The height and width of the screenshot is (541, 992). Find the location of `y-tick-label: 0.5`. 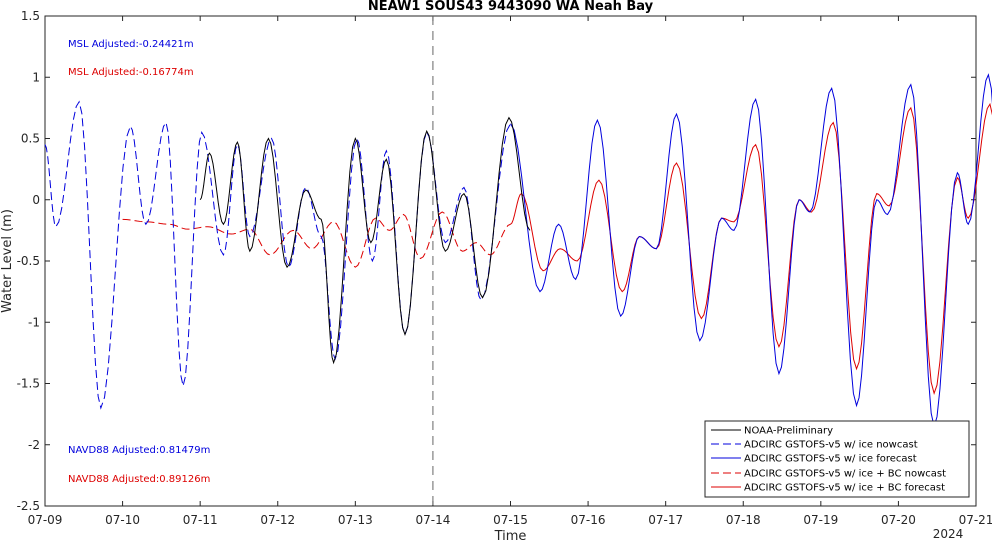

y-tick-label: 0.5 is located at coordinates (30, 139).